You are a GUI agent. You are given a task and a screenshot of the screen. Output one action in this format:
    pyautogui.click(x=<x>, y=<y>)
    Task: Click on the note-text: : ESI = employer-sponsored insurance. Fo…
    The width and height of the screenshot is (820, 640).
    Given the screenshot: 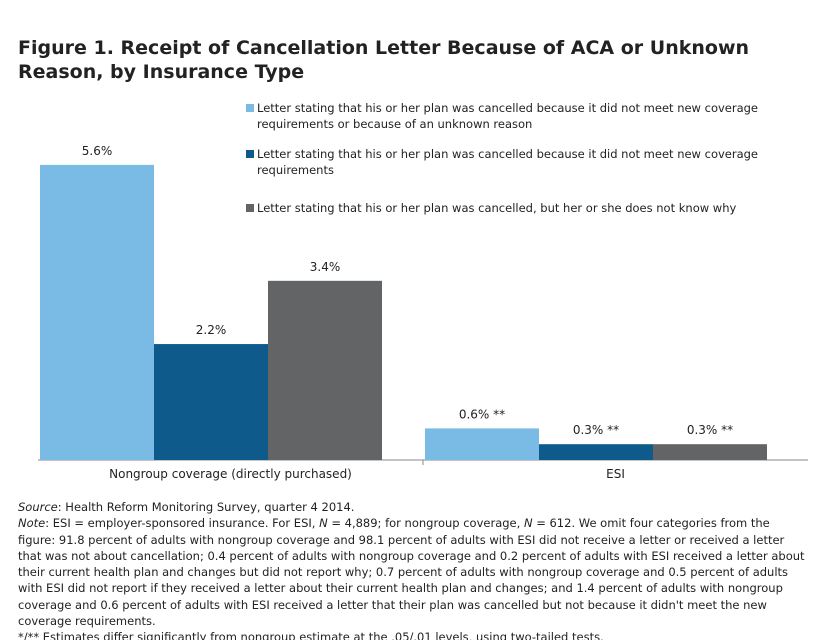 What is the action you would take?
    pyautogui.click(x=182, y=523)
    